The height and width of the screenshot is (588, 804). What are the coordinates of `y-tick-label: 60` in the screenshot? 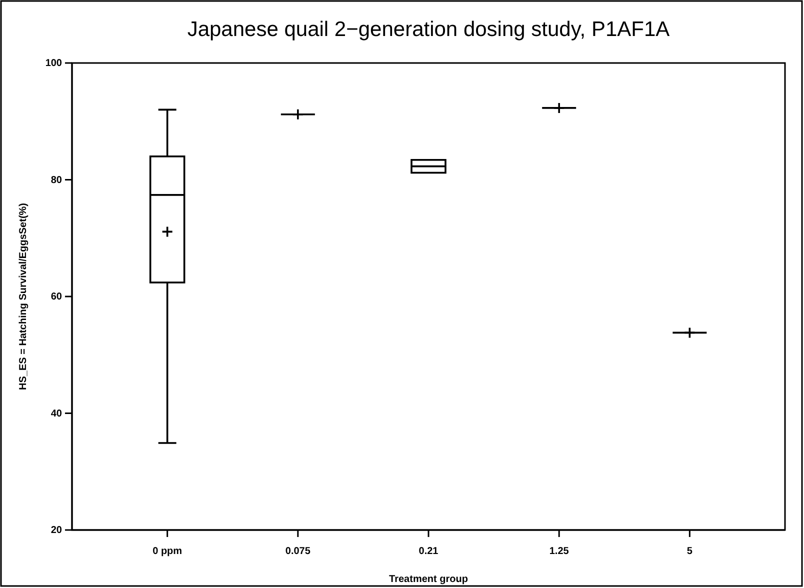 It's located at (56, 297).